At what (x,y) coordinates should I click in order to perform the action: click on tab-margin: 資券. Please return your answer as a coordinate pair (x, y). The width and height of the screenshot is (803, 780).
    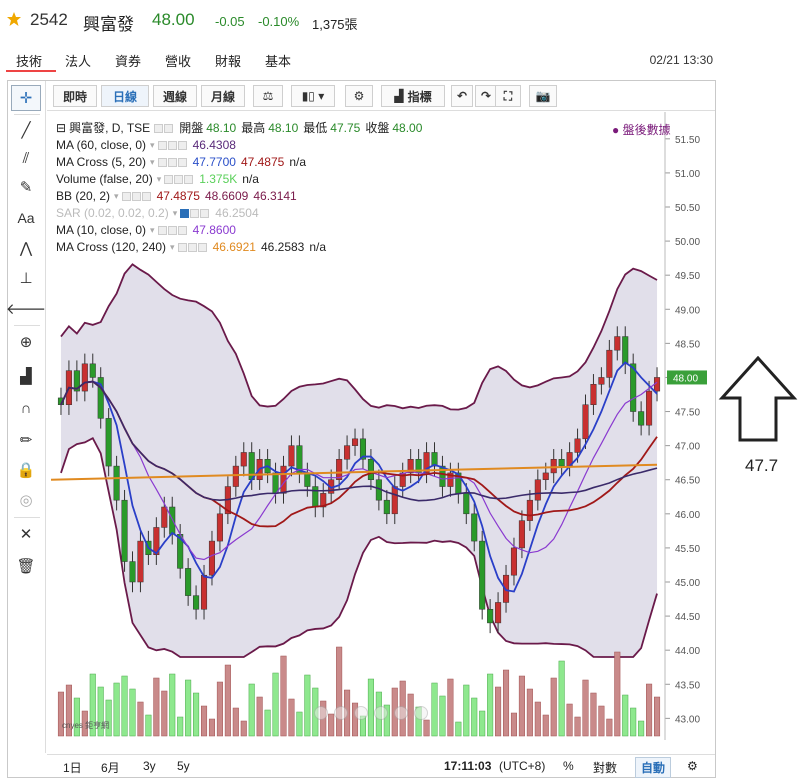
    Looking at the image, I should click on (128, 61).